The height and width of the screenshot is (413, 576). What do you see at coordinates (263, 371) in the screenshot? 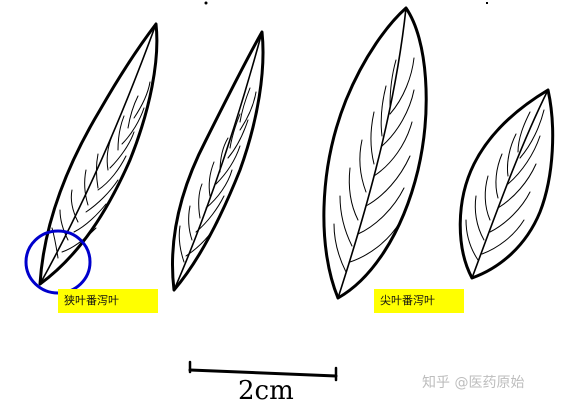
I see `scale-bar` at bounding box center [263, 371].